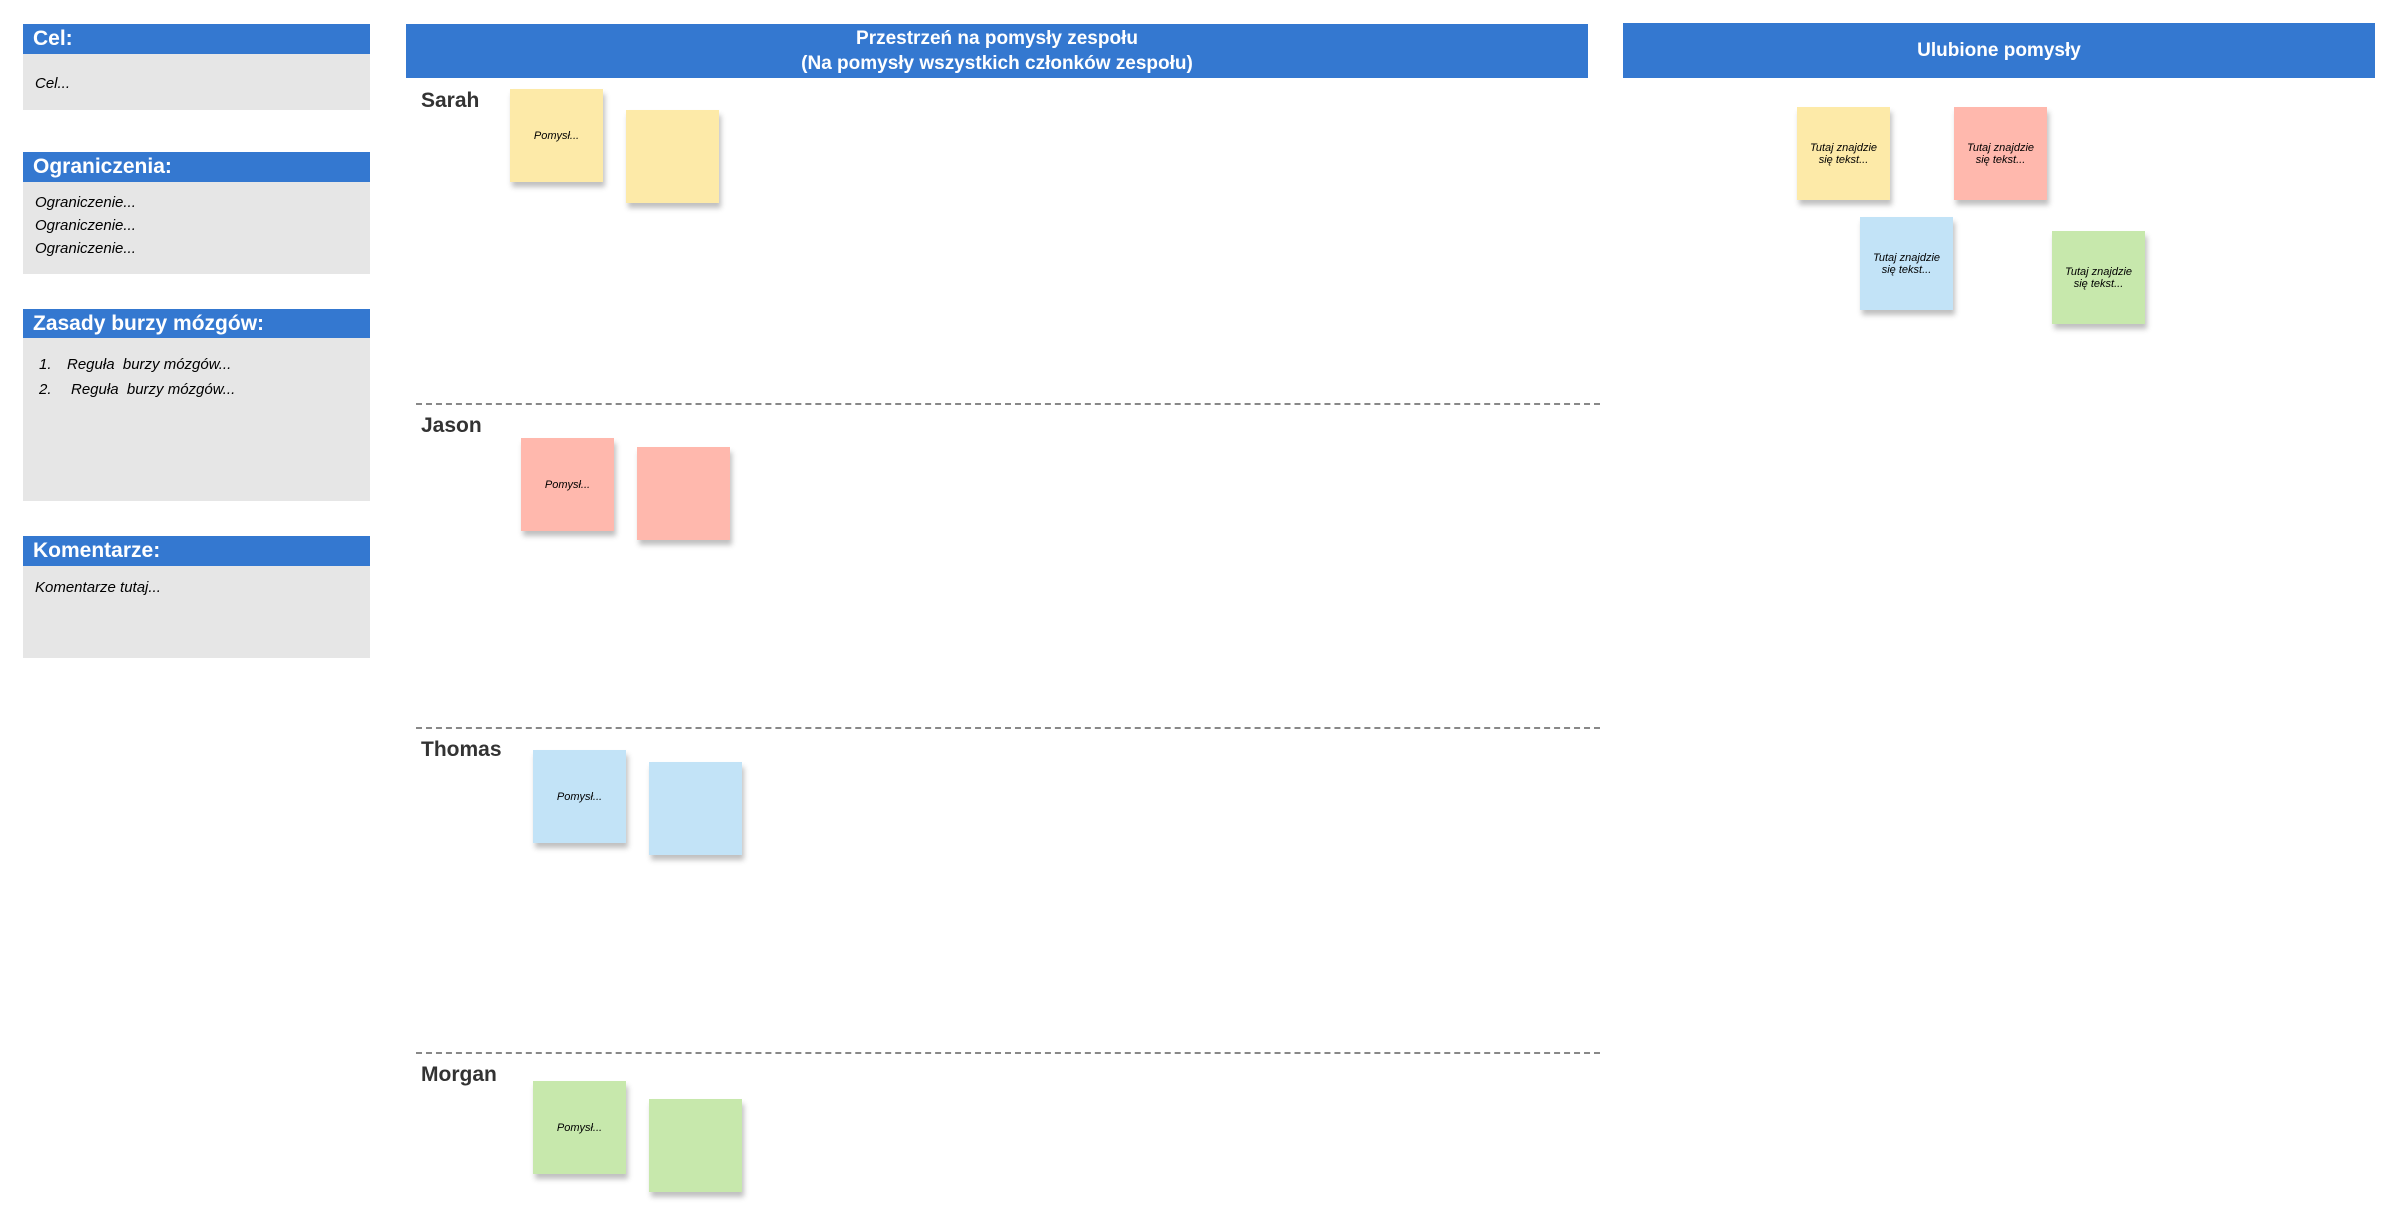  I want to click on list-number: 1., so click(45, 364).